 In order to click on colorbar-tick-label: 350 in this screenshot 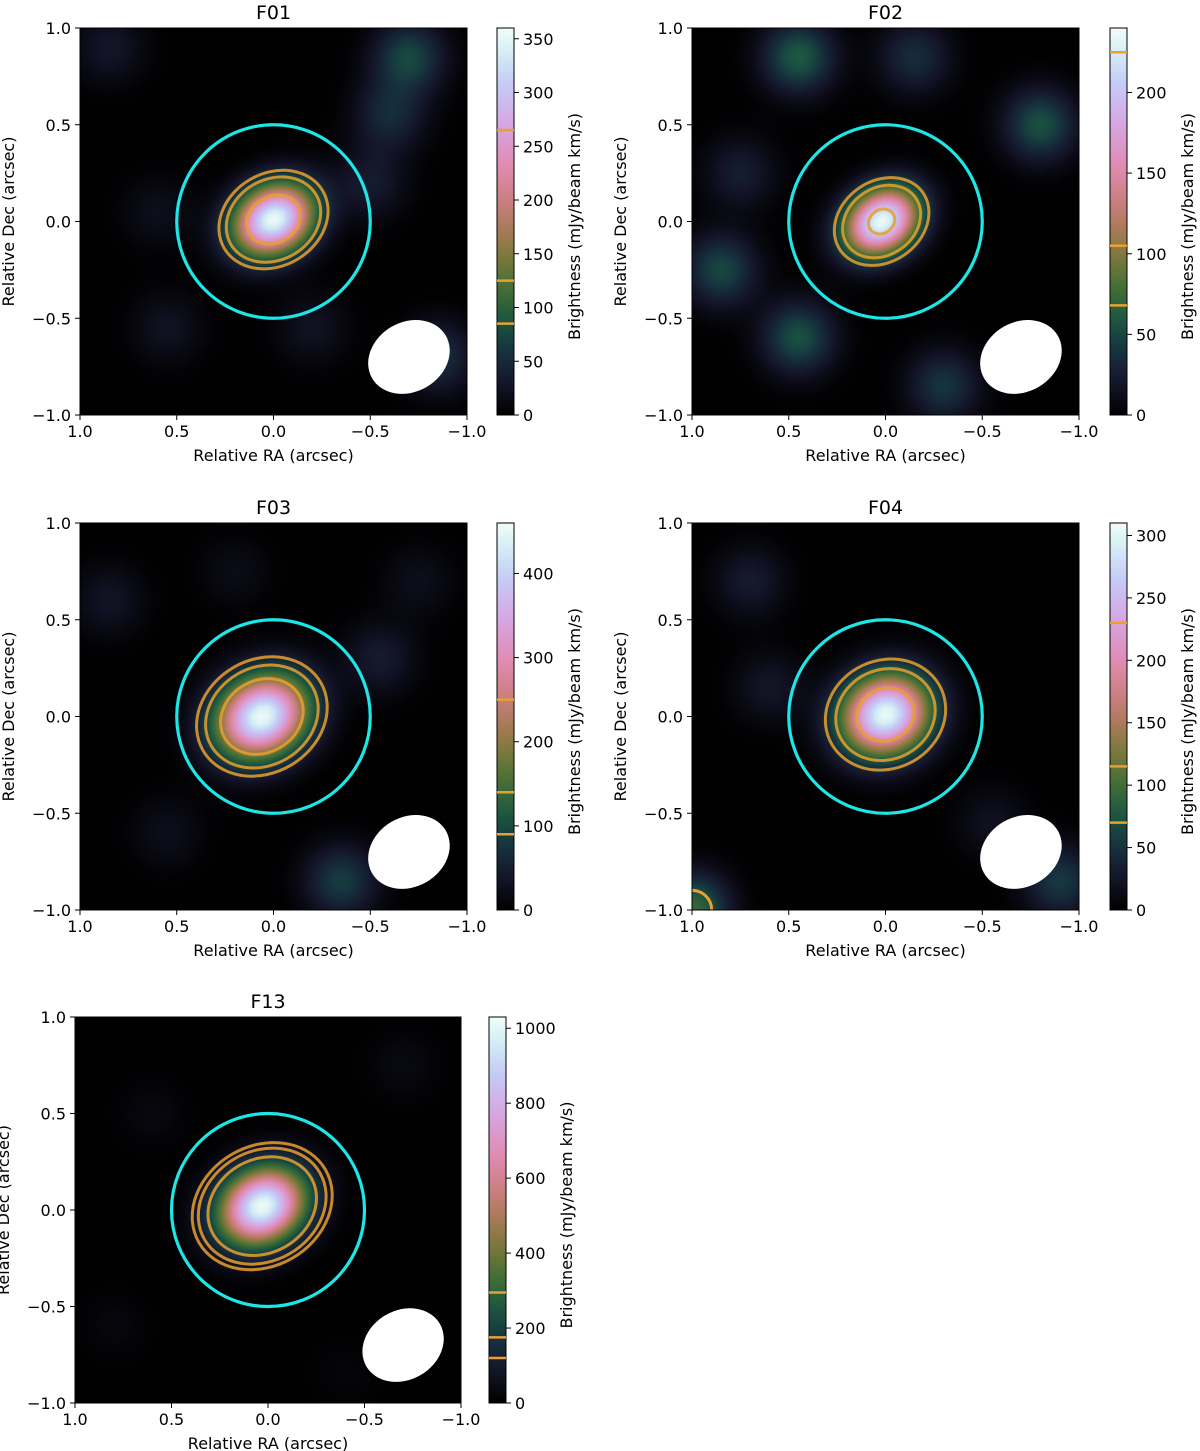, I will do `click(538, 39)`.